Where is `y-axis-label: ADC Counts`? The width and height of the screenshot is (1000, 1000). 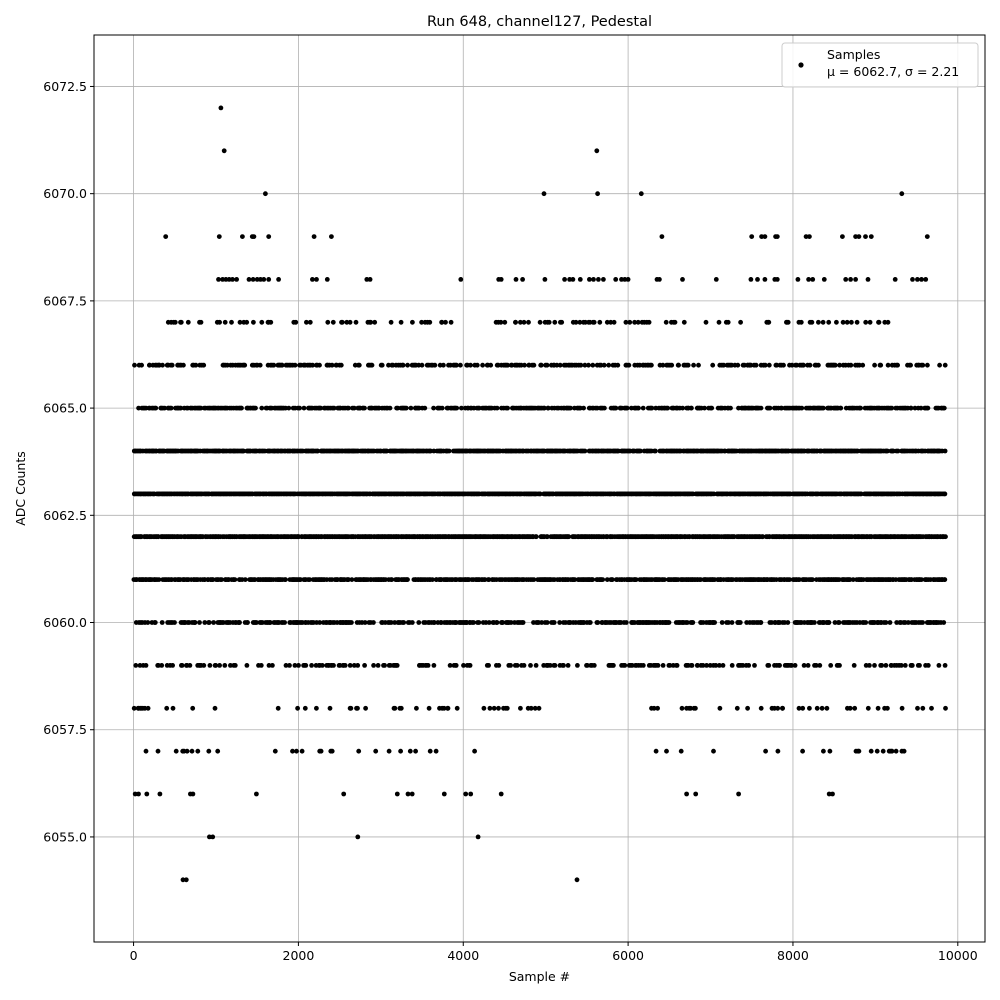 y-axis-label: ADC Counts is located at coordinates (20, 488).